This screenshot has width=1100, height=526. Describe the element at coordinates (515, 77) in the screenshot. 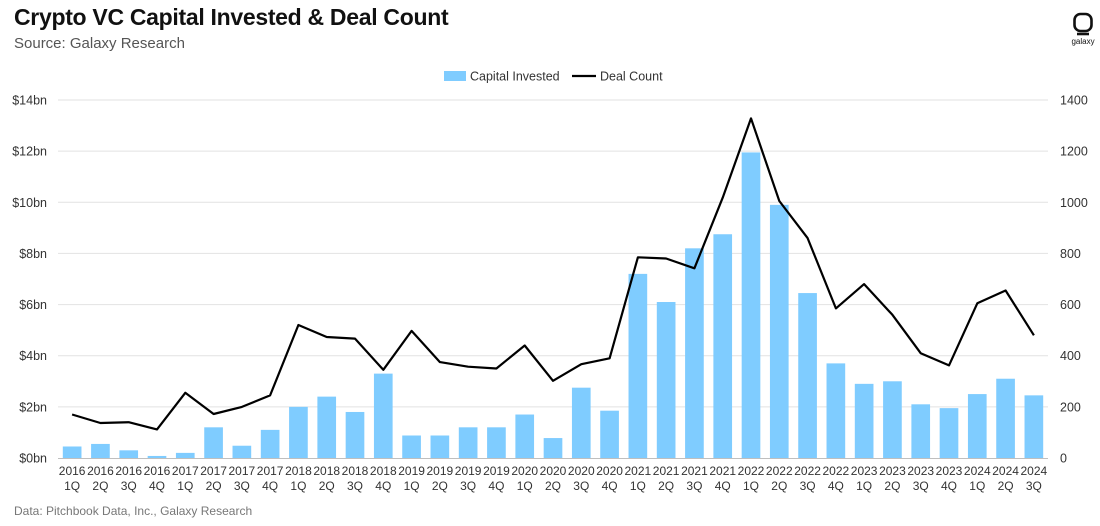

I see `legend-label-capital-invested: Capital Invested` at that location.